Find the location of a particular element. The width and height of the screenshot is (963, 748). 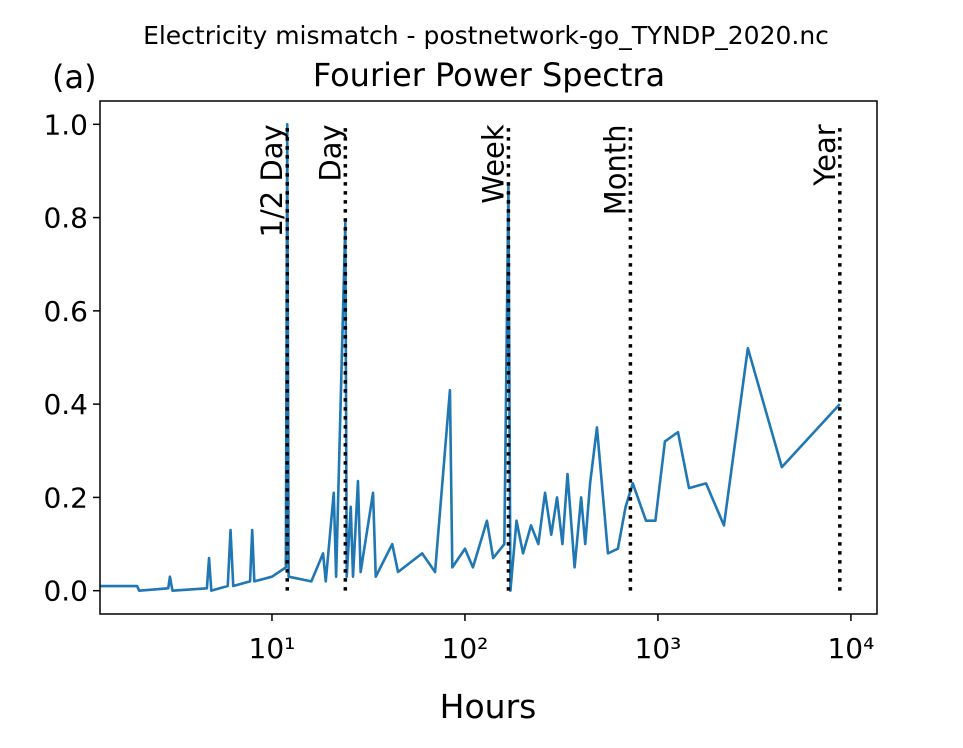

x-axis-label: Hours is located at coordinates (488, 706).